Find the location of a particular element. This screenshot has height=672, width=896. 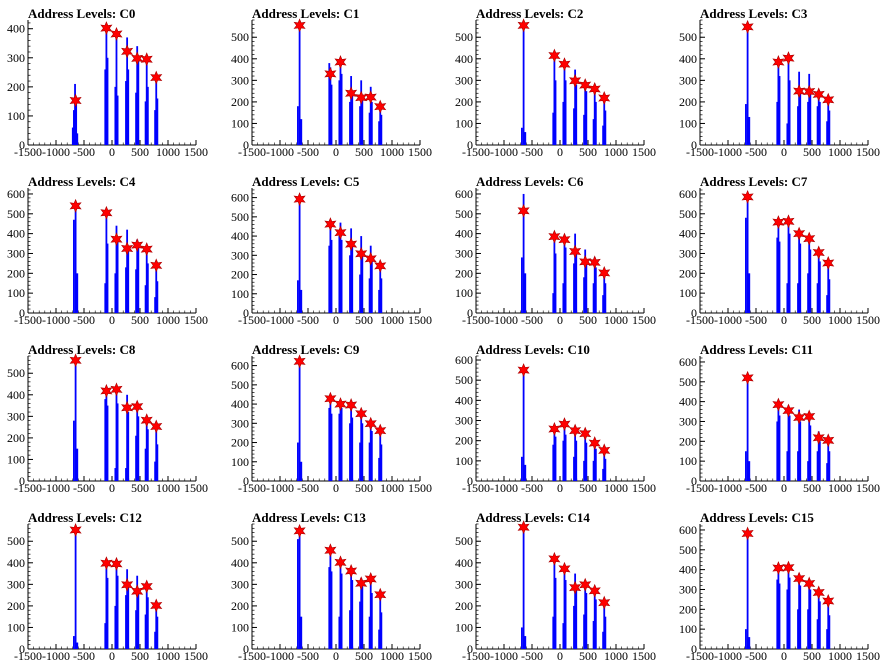

x-tick-label: 0 is located at coordinates (784, 320).